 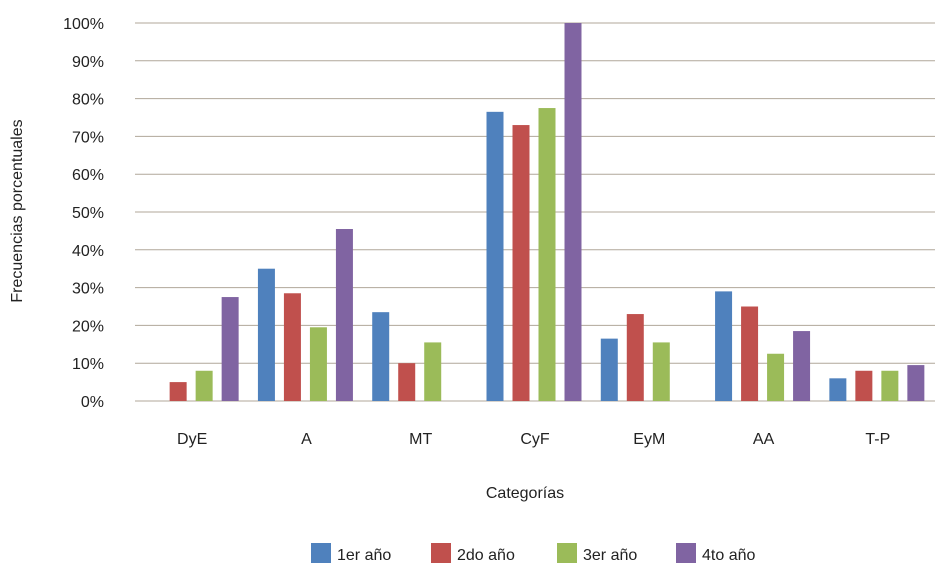 What do you see at coordinates (88, 137) in the screenshot?
I see `y-tick-label: 70%` at bounding box center [88, 137].